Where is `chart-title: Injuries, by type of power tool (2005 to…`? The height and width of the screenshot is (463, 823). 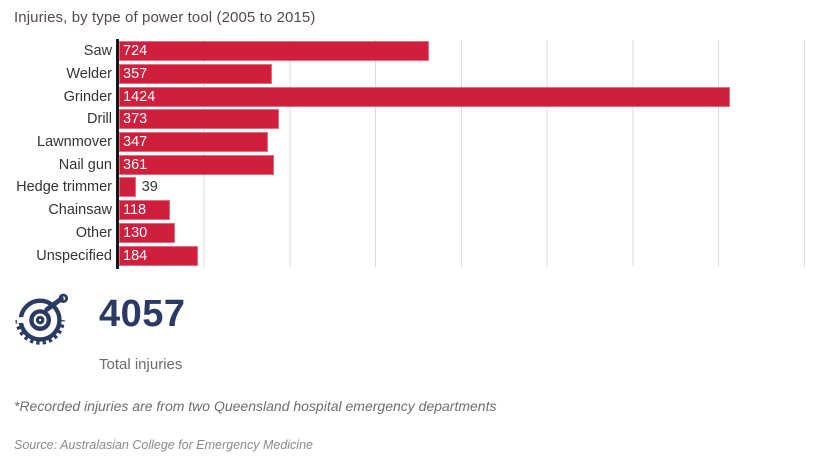 chart-title: Injuries, by type of power tool (2005 to… is located at coordinates (165, 17).